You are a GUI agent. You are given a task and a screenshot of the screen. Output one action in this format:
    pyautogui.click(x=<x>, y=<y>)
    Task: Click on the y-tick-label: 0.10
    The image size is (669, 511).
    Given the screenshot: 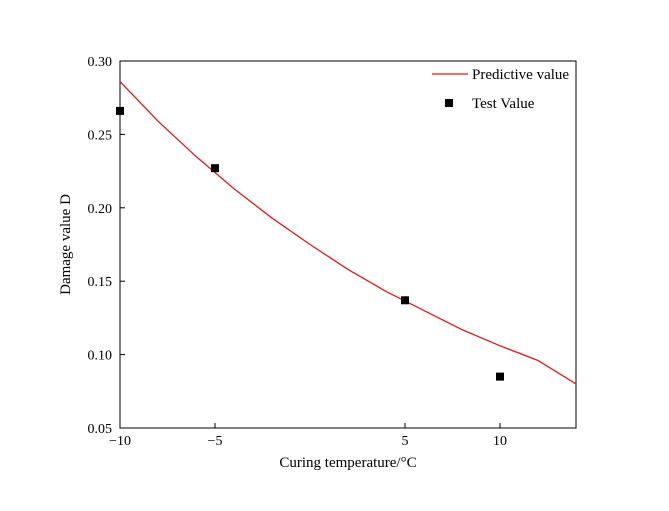 What is the action you would take?
    pyautogui.click(x=100, y=356)
    